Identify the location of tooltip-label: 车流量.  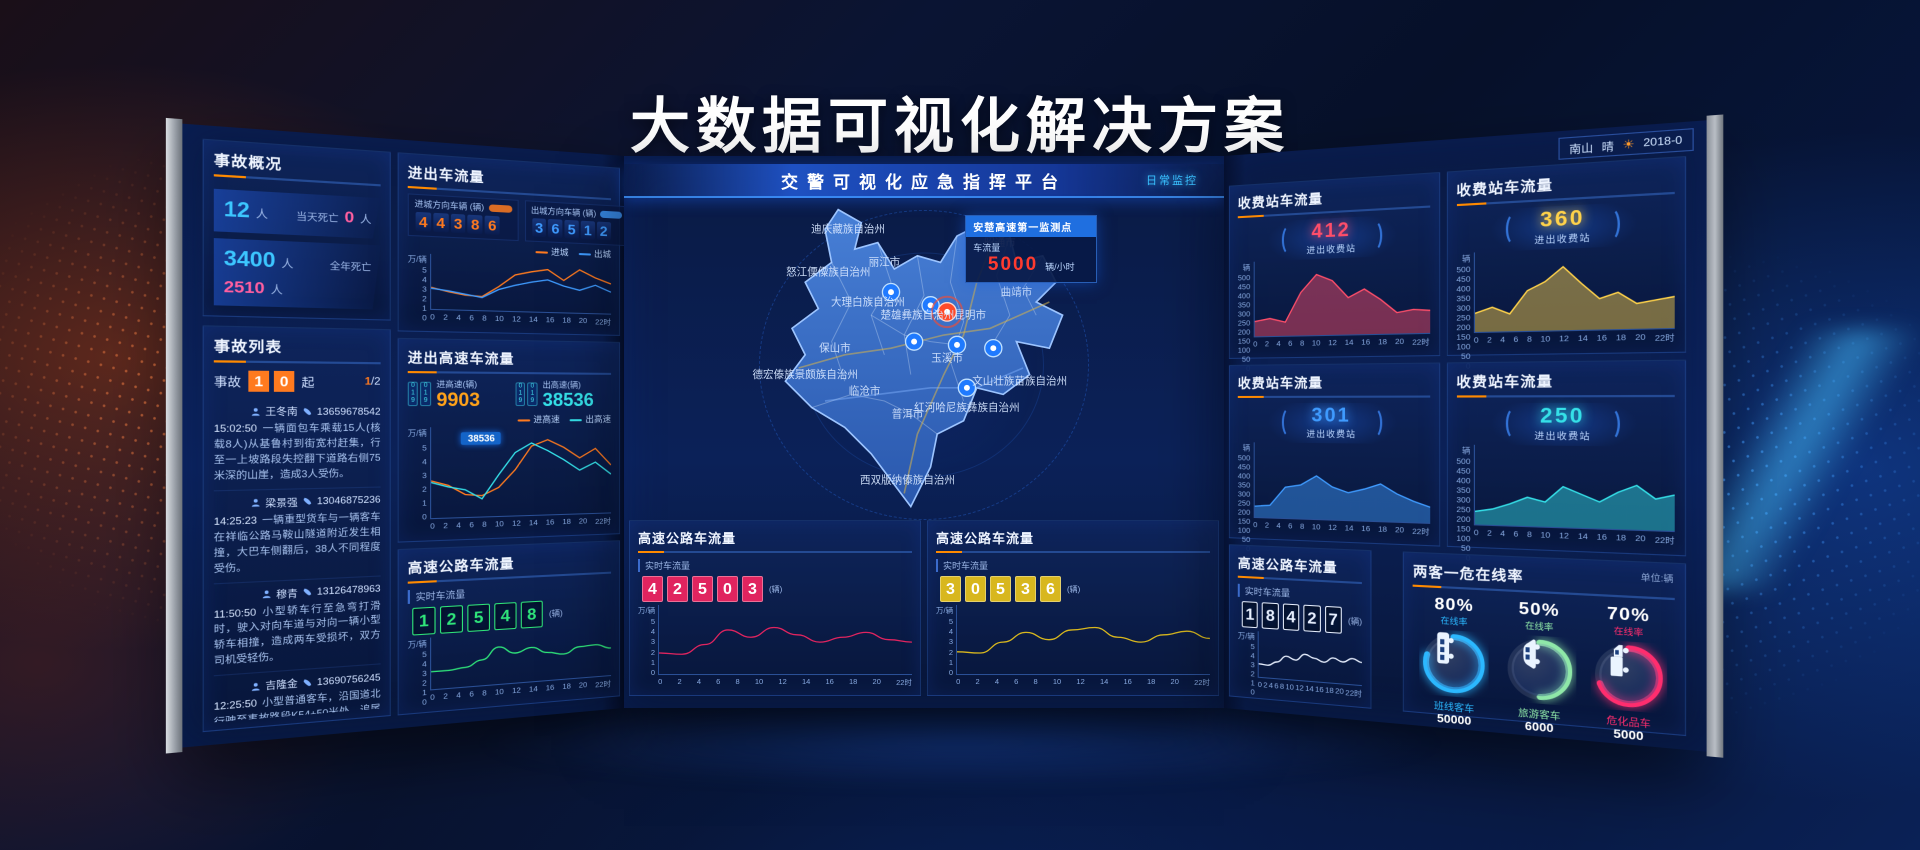
(987, 247).